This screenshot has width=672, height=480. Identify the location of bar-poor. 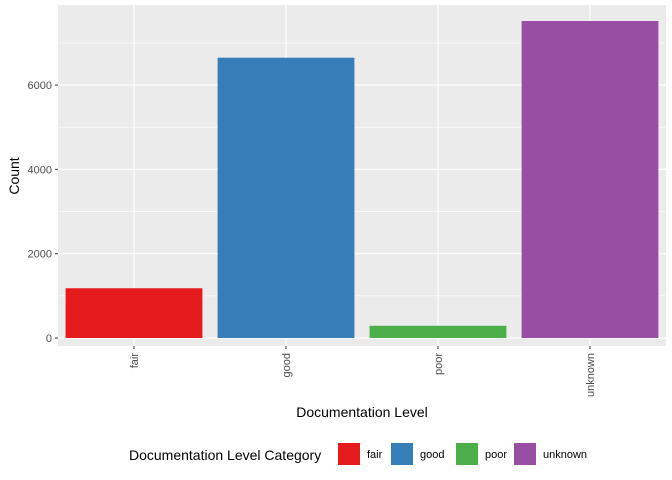
(438, 331).